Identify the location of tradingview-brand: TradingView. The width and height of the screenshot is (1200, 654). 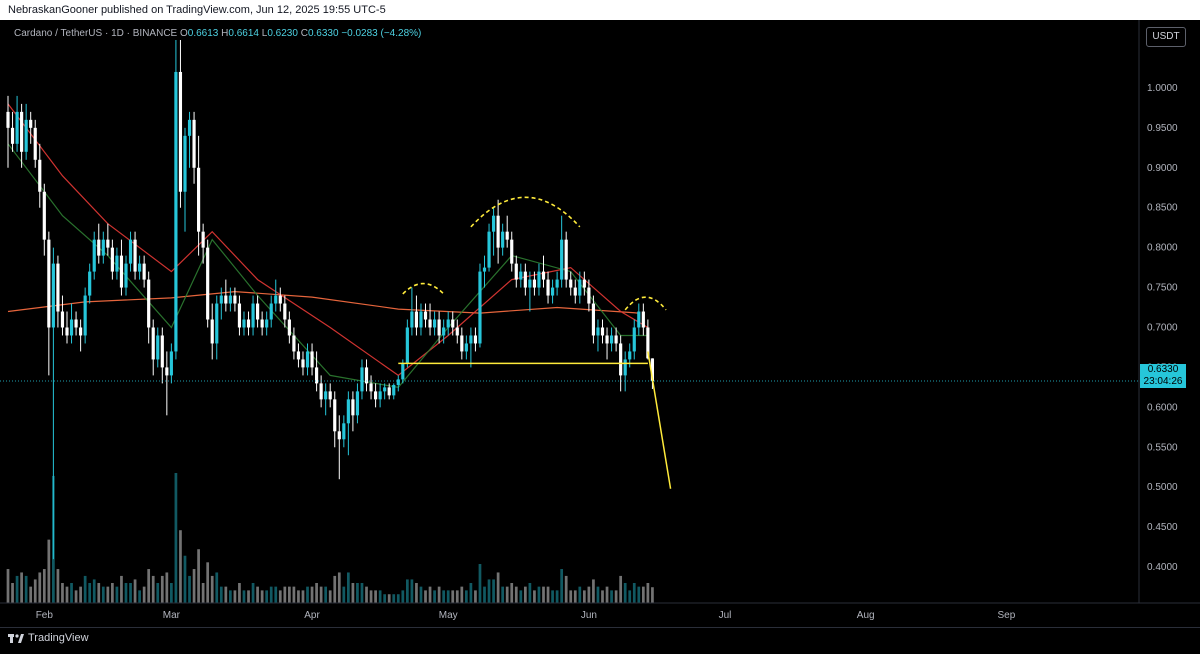
(48, 638).